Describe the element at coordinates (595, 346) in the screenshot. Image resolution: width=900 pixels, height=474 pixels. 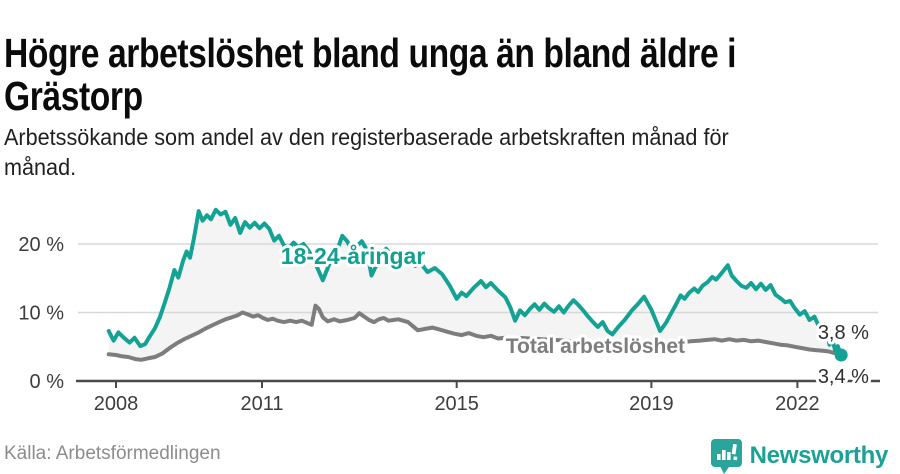
I see `chart-annotation: Total arbetslöshet` at that location.